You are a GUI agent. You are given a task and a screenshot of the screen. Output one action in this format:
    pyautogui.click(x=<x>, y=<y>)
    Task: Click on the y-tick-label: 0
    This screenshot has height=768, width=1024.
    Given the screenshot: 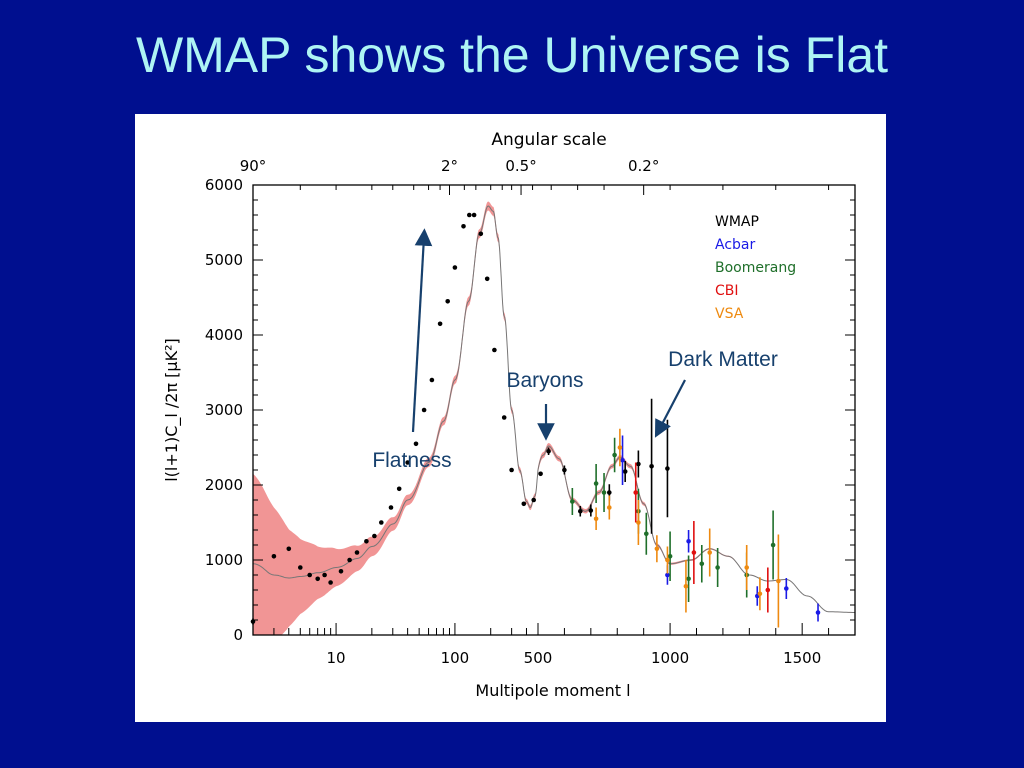 What is the action you would take?
    pyautogui.click(x=238, y=635)
    